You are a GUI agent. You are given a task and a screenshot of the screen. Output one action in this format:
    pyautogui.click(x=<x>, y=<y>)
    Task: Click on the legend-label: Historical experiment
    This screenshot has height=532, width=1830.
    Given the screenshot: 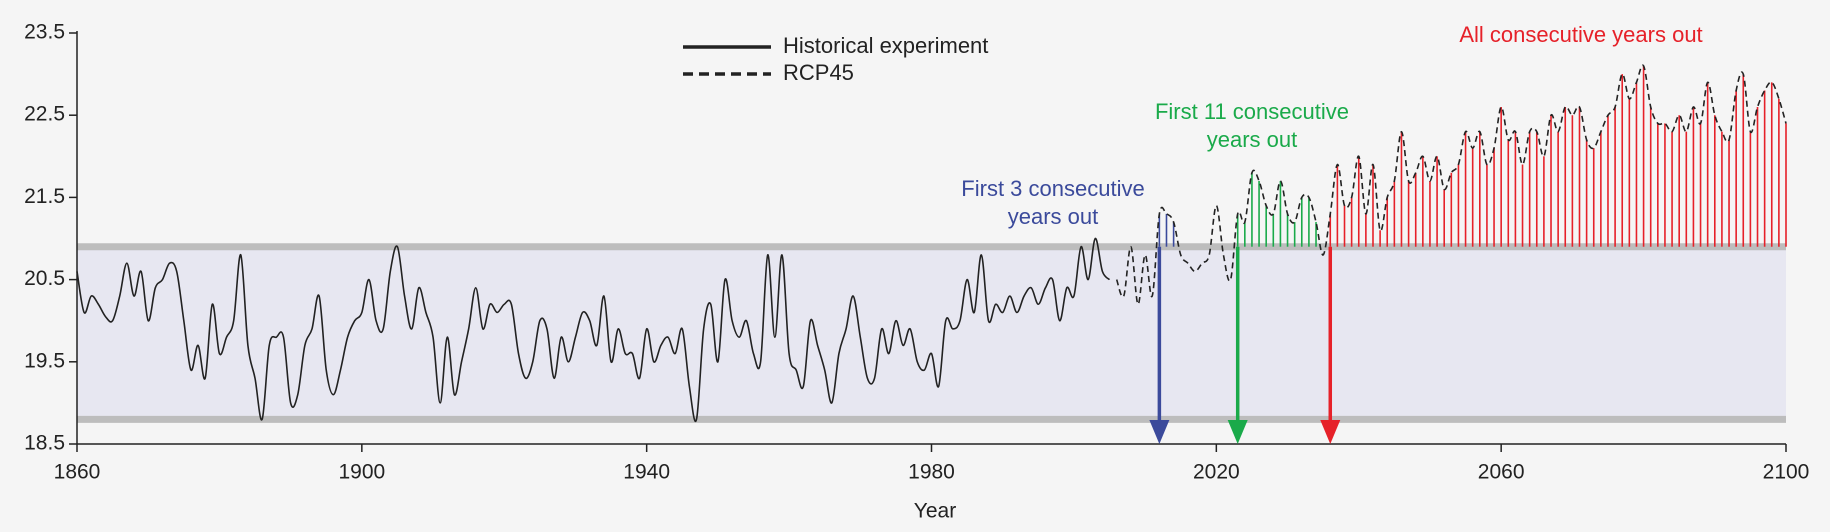 What is the action you would take?
    pyautogui.click(x=885, y=45)
    